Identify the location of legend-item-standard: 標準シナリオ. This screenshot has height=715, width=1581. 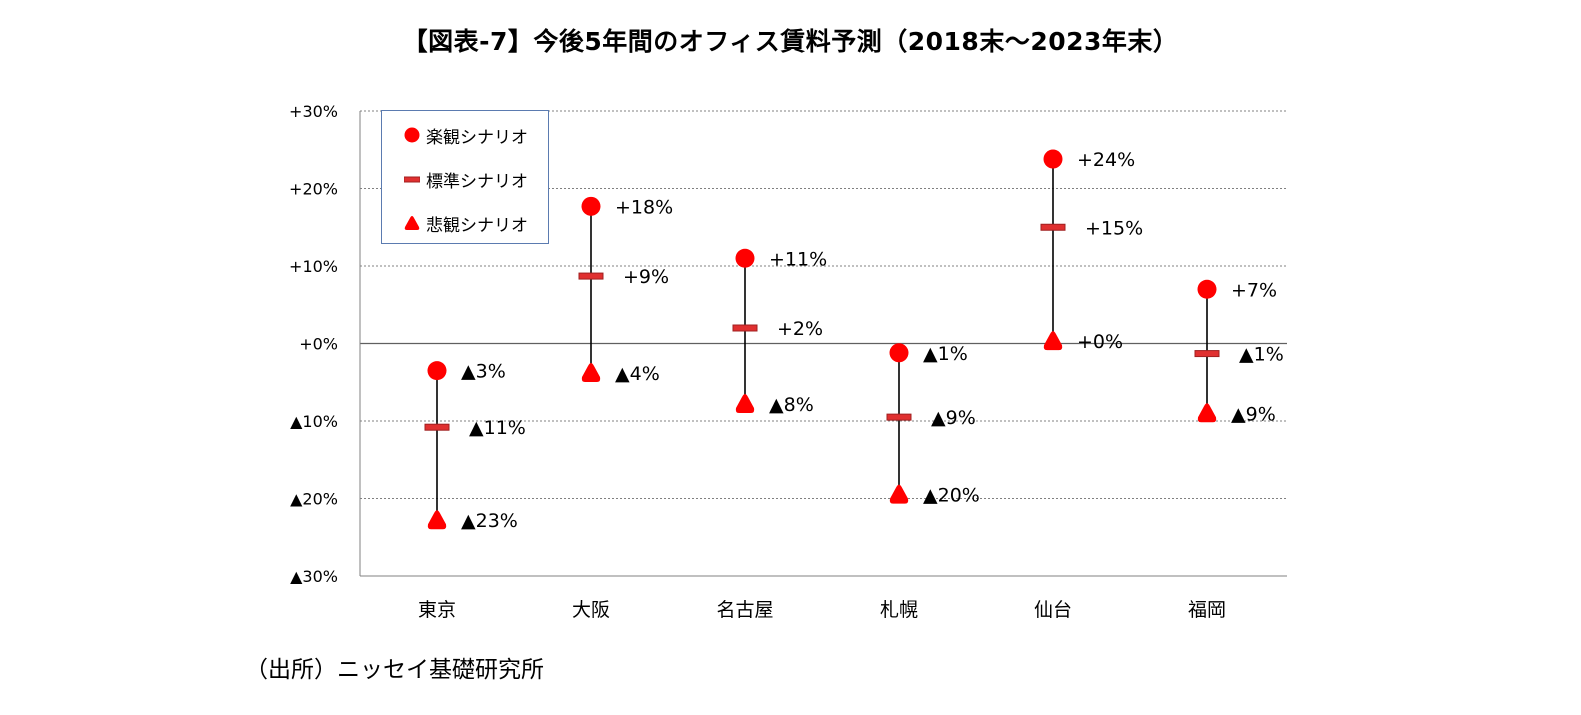
(465, 178).